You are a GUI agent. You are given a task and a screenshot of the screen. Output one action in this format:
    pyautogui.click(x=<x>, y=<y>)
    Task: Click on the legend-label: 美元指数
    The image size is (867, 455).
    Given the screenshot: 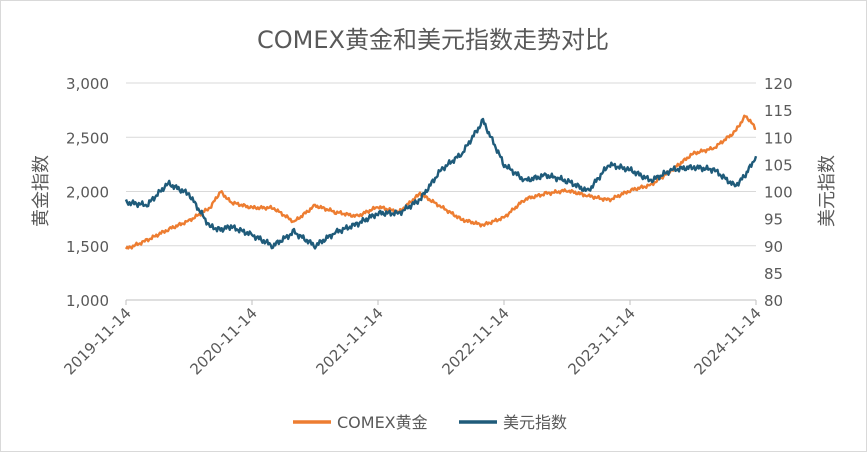 What is the action you would take?
    pyautogui.click(x=535, y=422)
    